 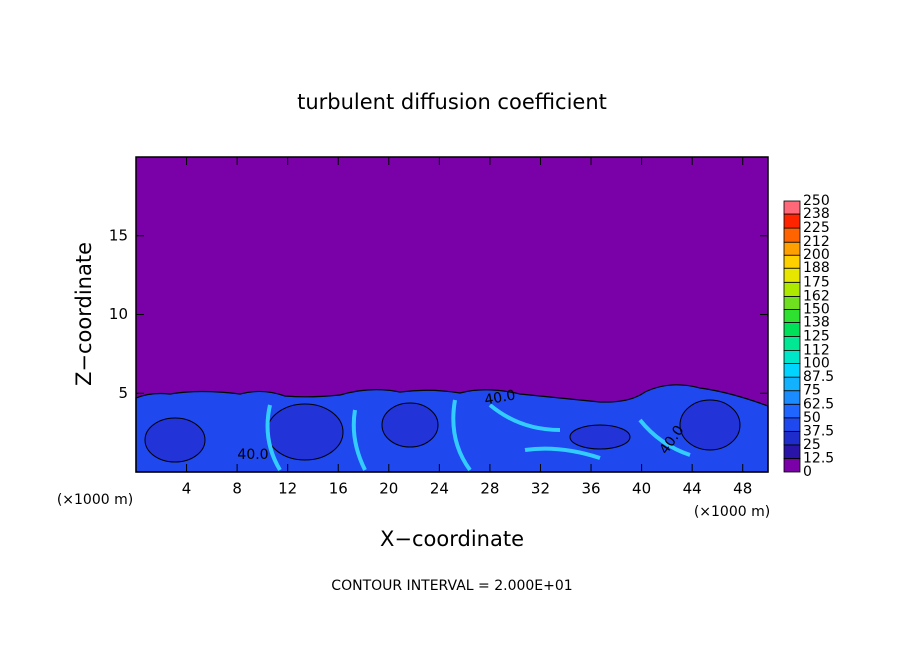 What do you see at coordinates (816, 201) in the screenshot?
I see `colorbar-label: 250` at bounding box center [816, 201].